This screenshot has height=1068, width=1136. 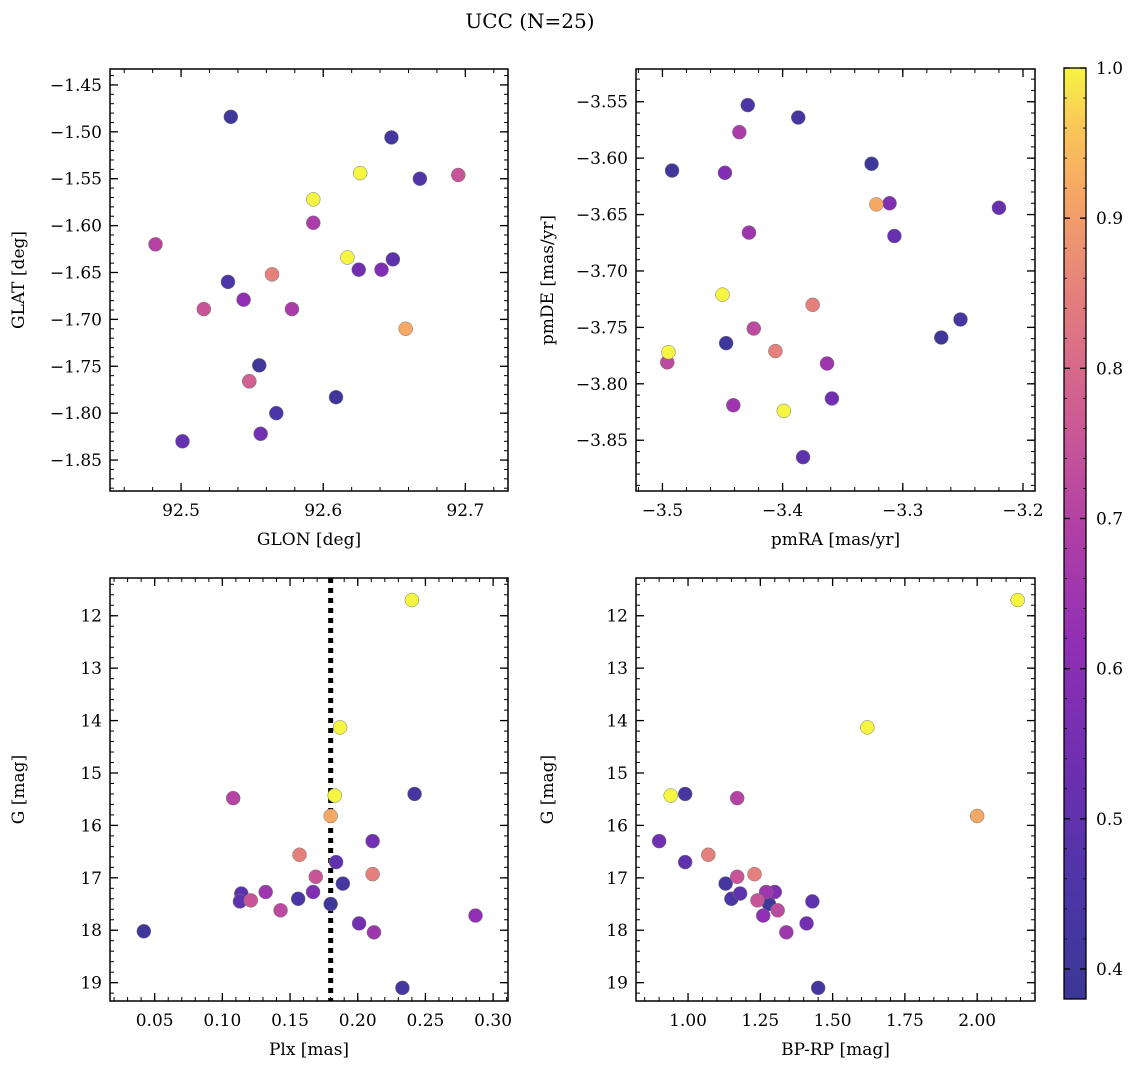 I want to click on x-axis-label: GLON [deg], so click(x=309, y=540).